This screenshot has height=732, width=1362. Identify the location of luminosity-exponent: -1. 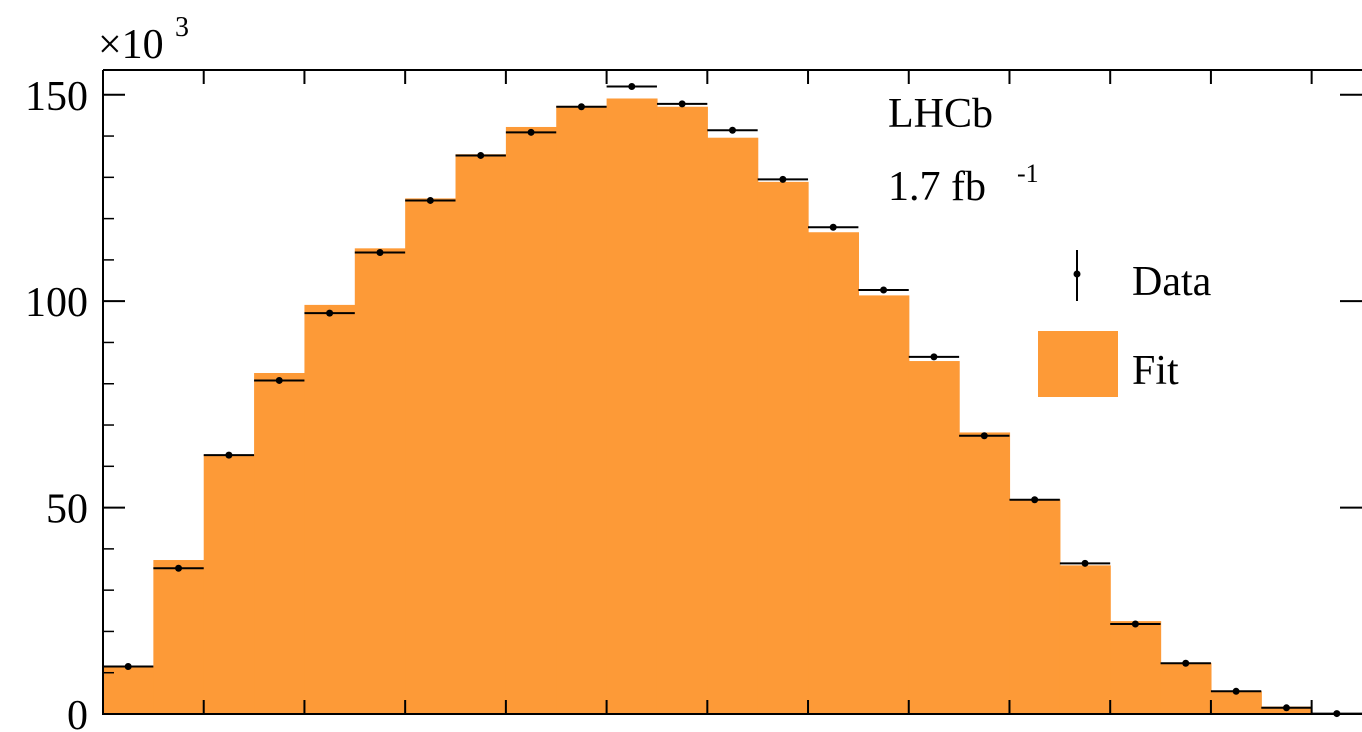
(1028, 173).